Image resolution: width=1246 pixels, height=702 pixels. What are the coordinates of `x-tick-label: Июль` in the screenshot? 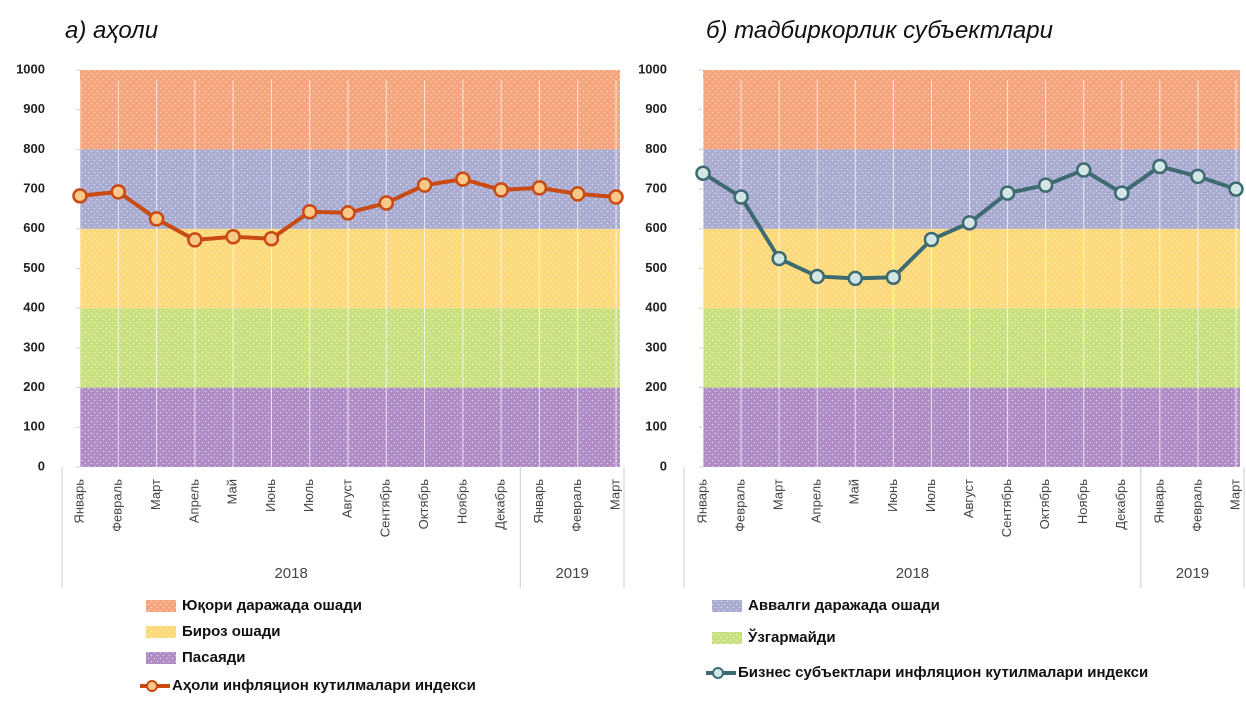 It's located at (308, 495).